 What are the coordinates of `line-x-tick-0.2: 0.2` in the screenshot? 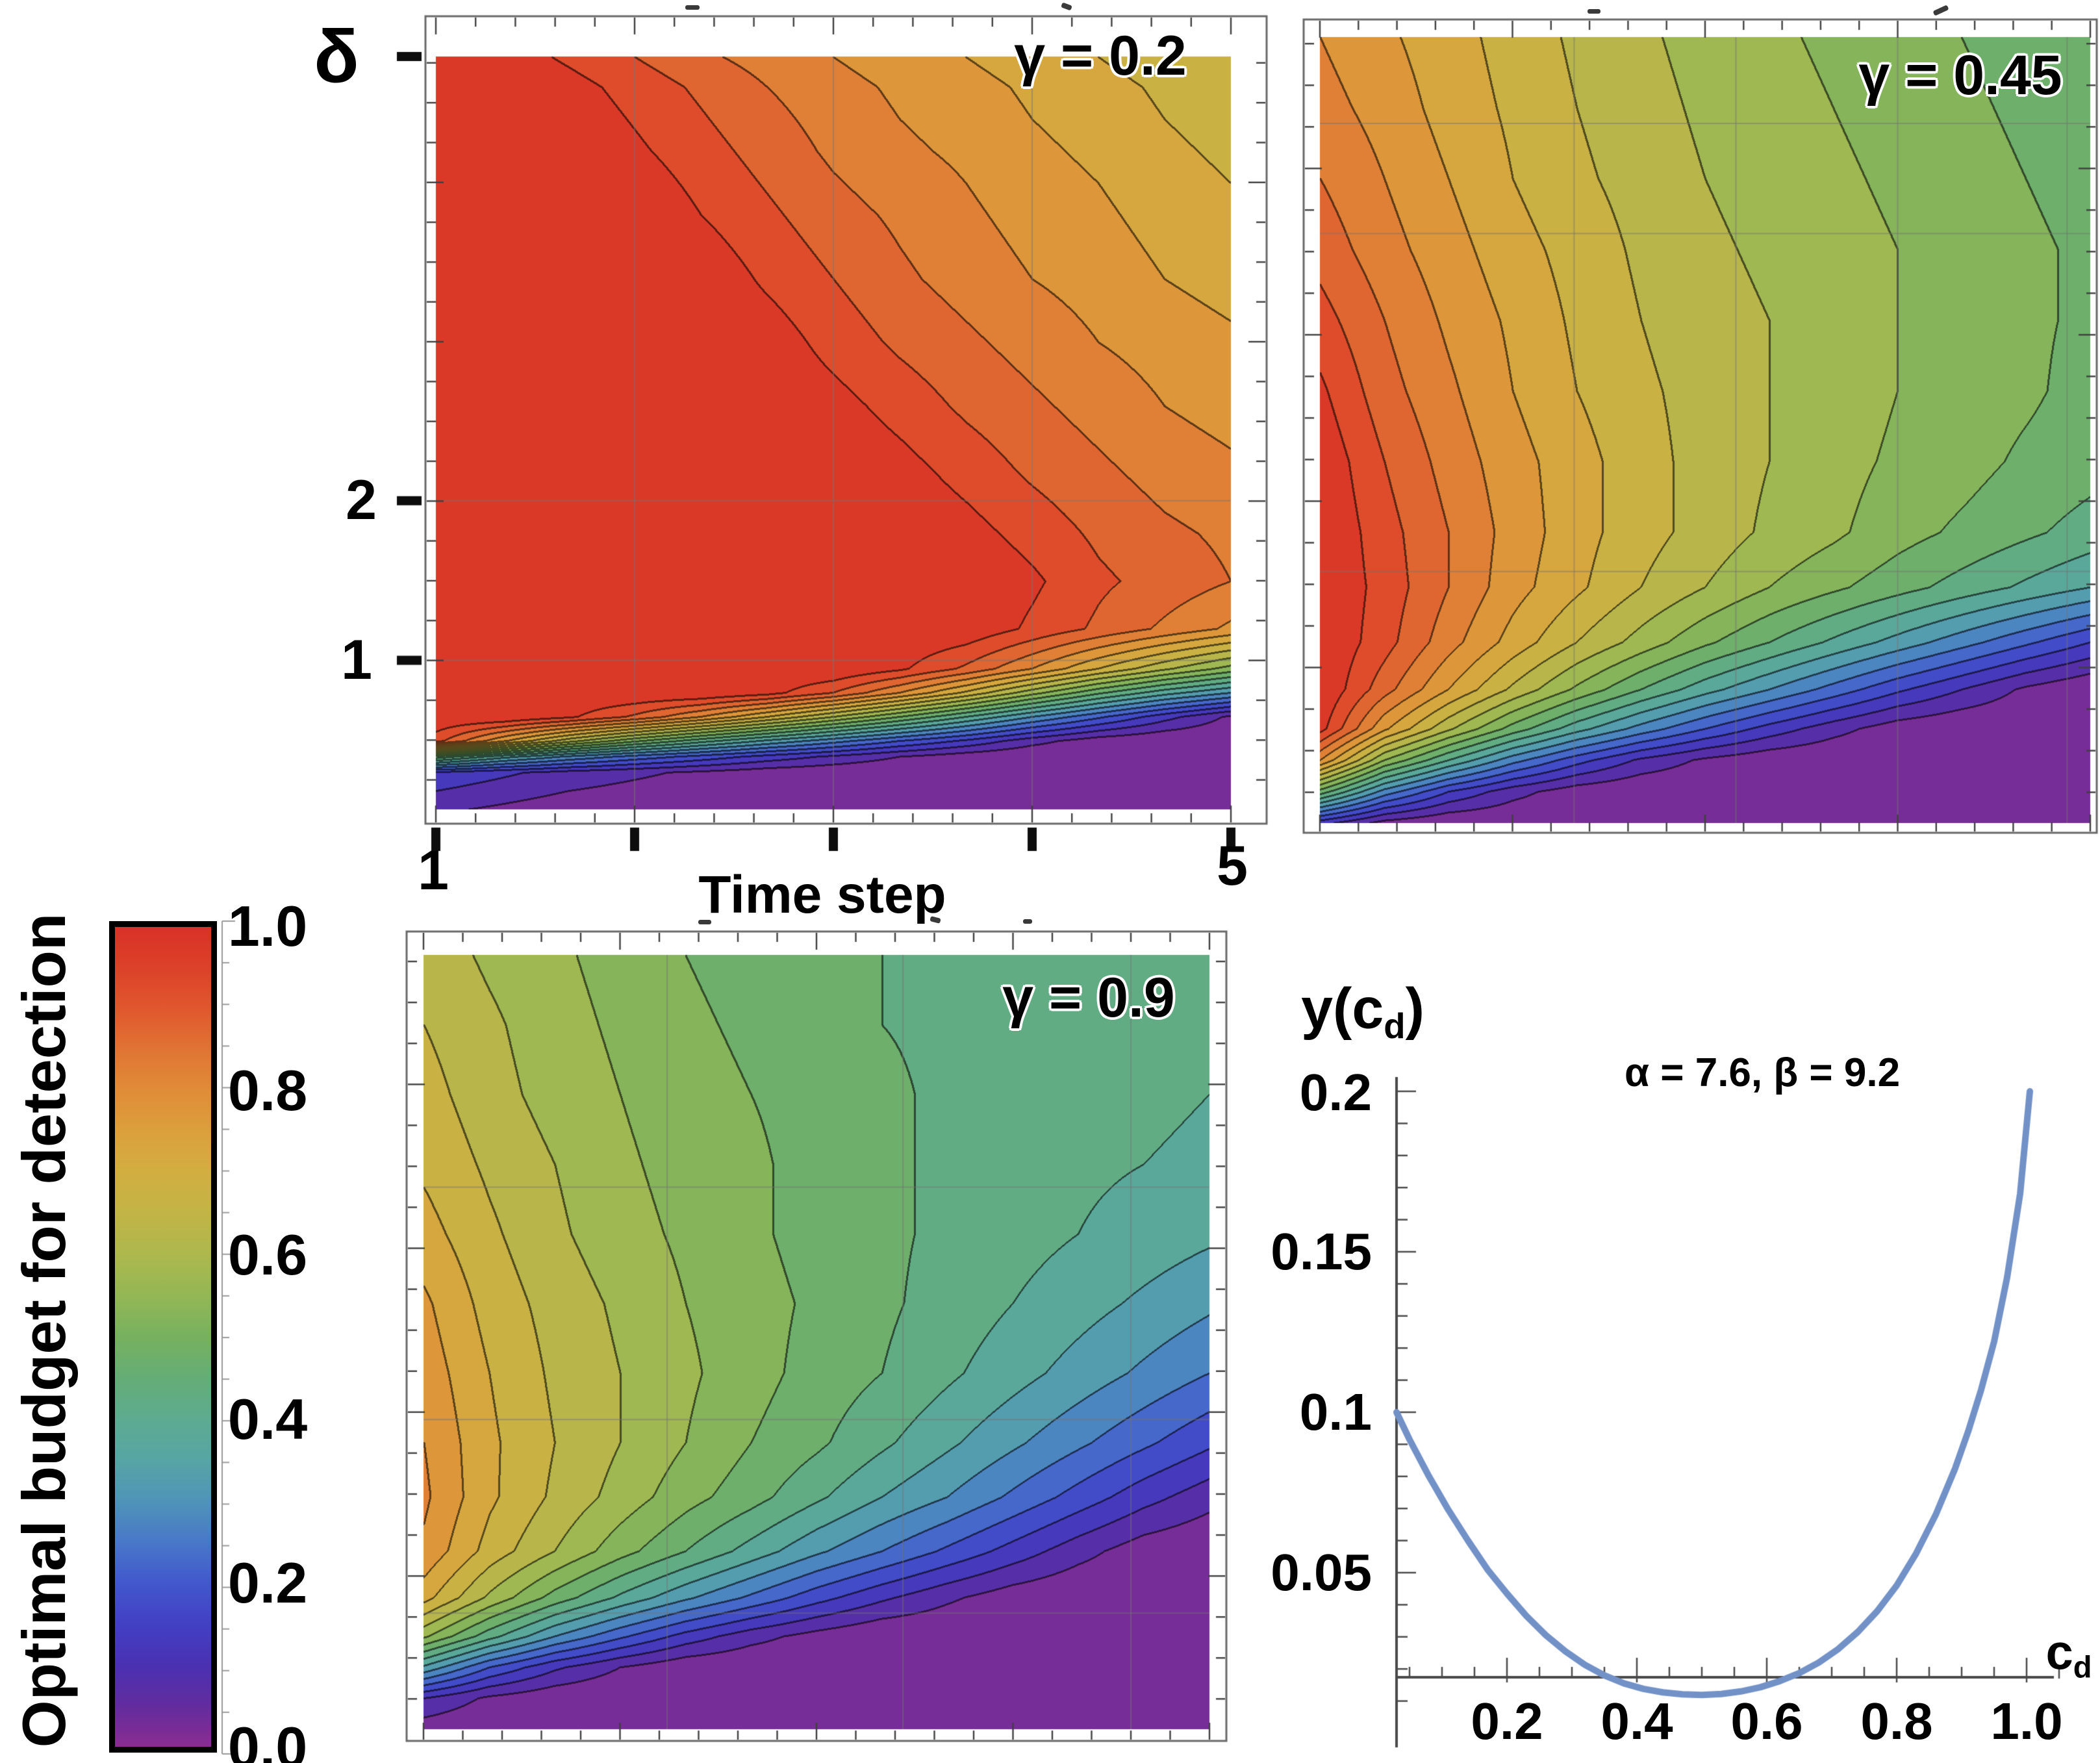 It's located at (1507, 1721).